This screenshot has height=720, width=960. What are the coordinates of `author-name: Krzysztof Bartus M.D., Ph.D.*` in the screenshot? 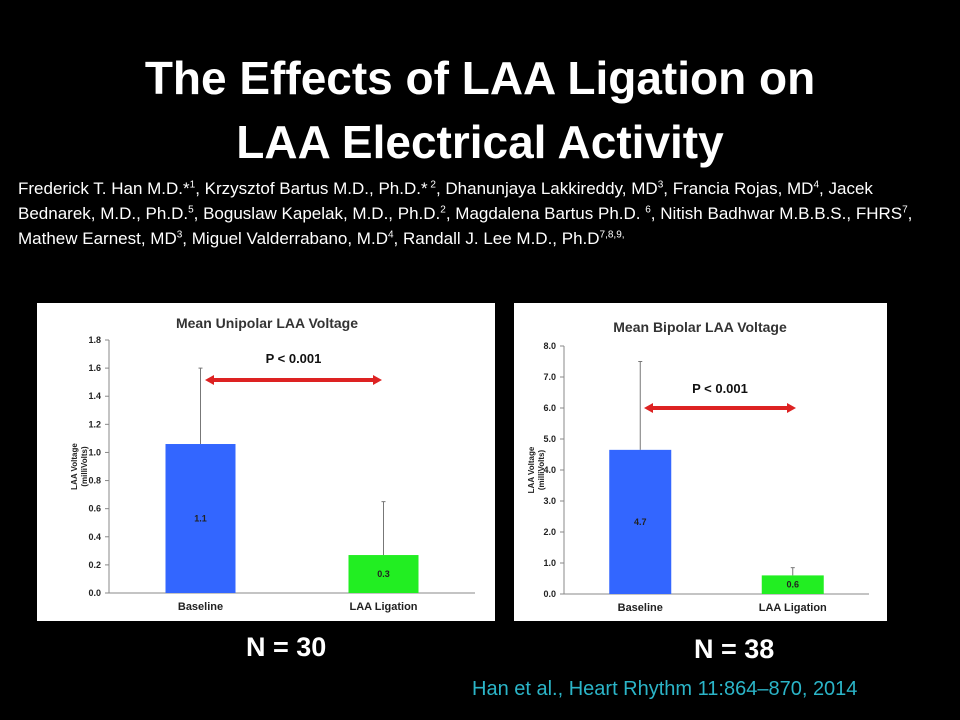 It's located at (316, 188).